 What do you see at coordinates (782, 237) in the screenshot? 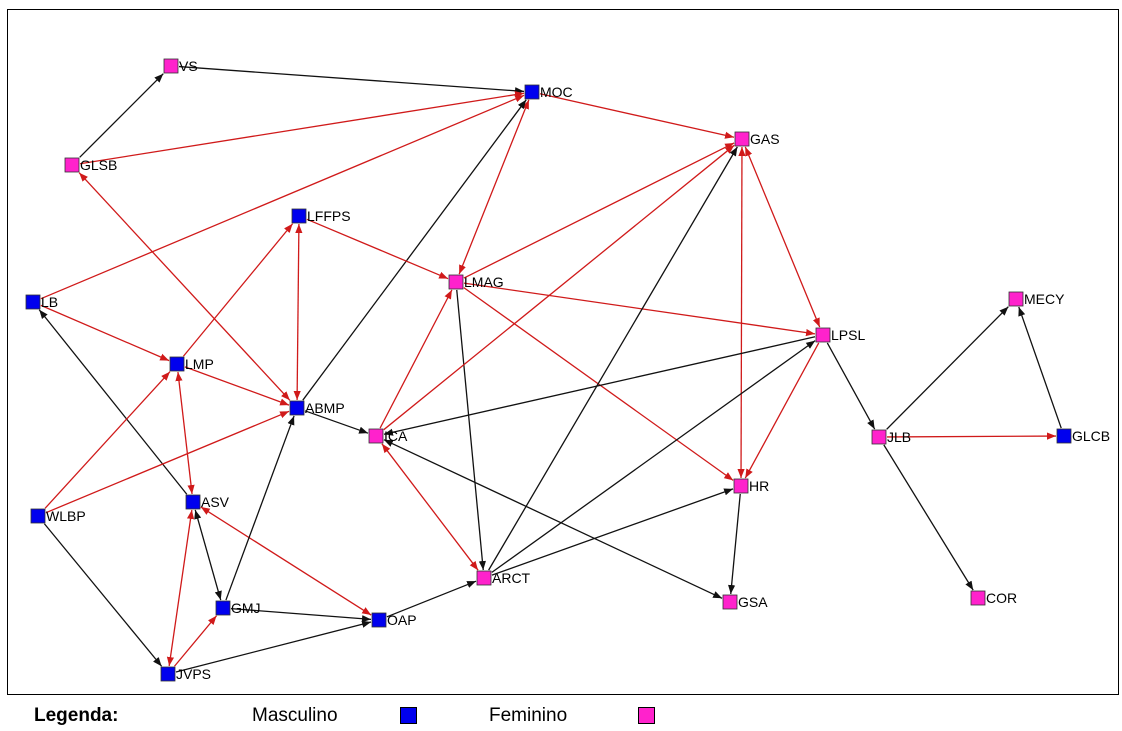
I see `edge-gas-lpsl` at bounding box center [782, 237].